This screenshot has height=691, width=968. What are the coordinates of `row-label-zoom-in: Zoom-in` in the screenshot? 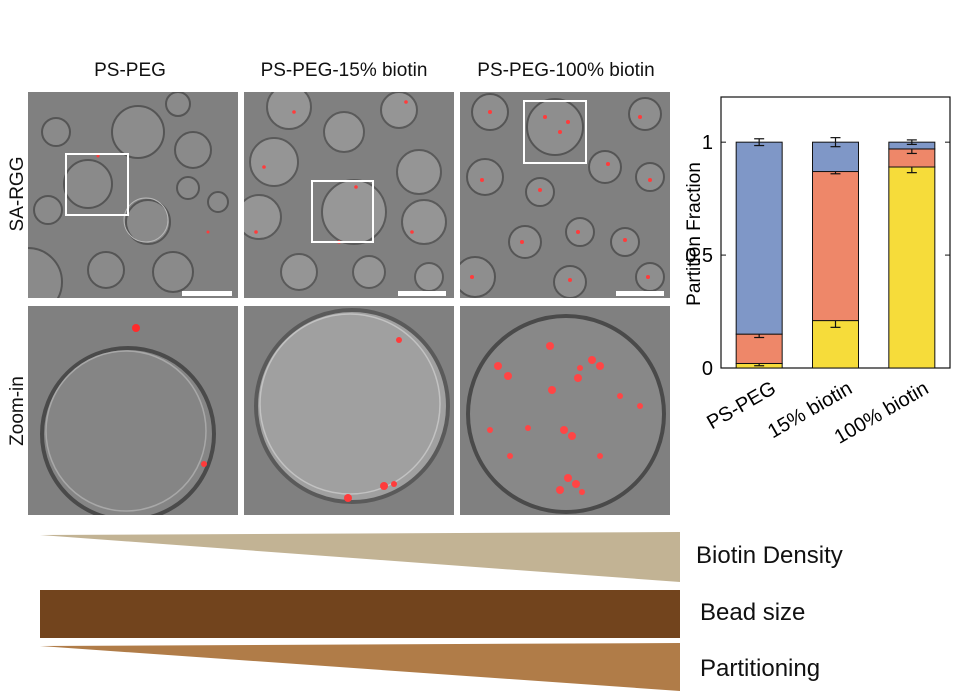 It's located at (17, 411).